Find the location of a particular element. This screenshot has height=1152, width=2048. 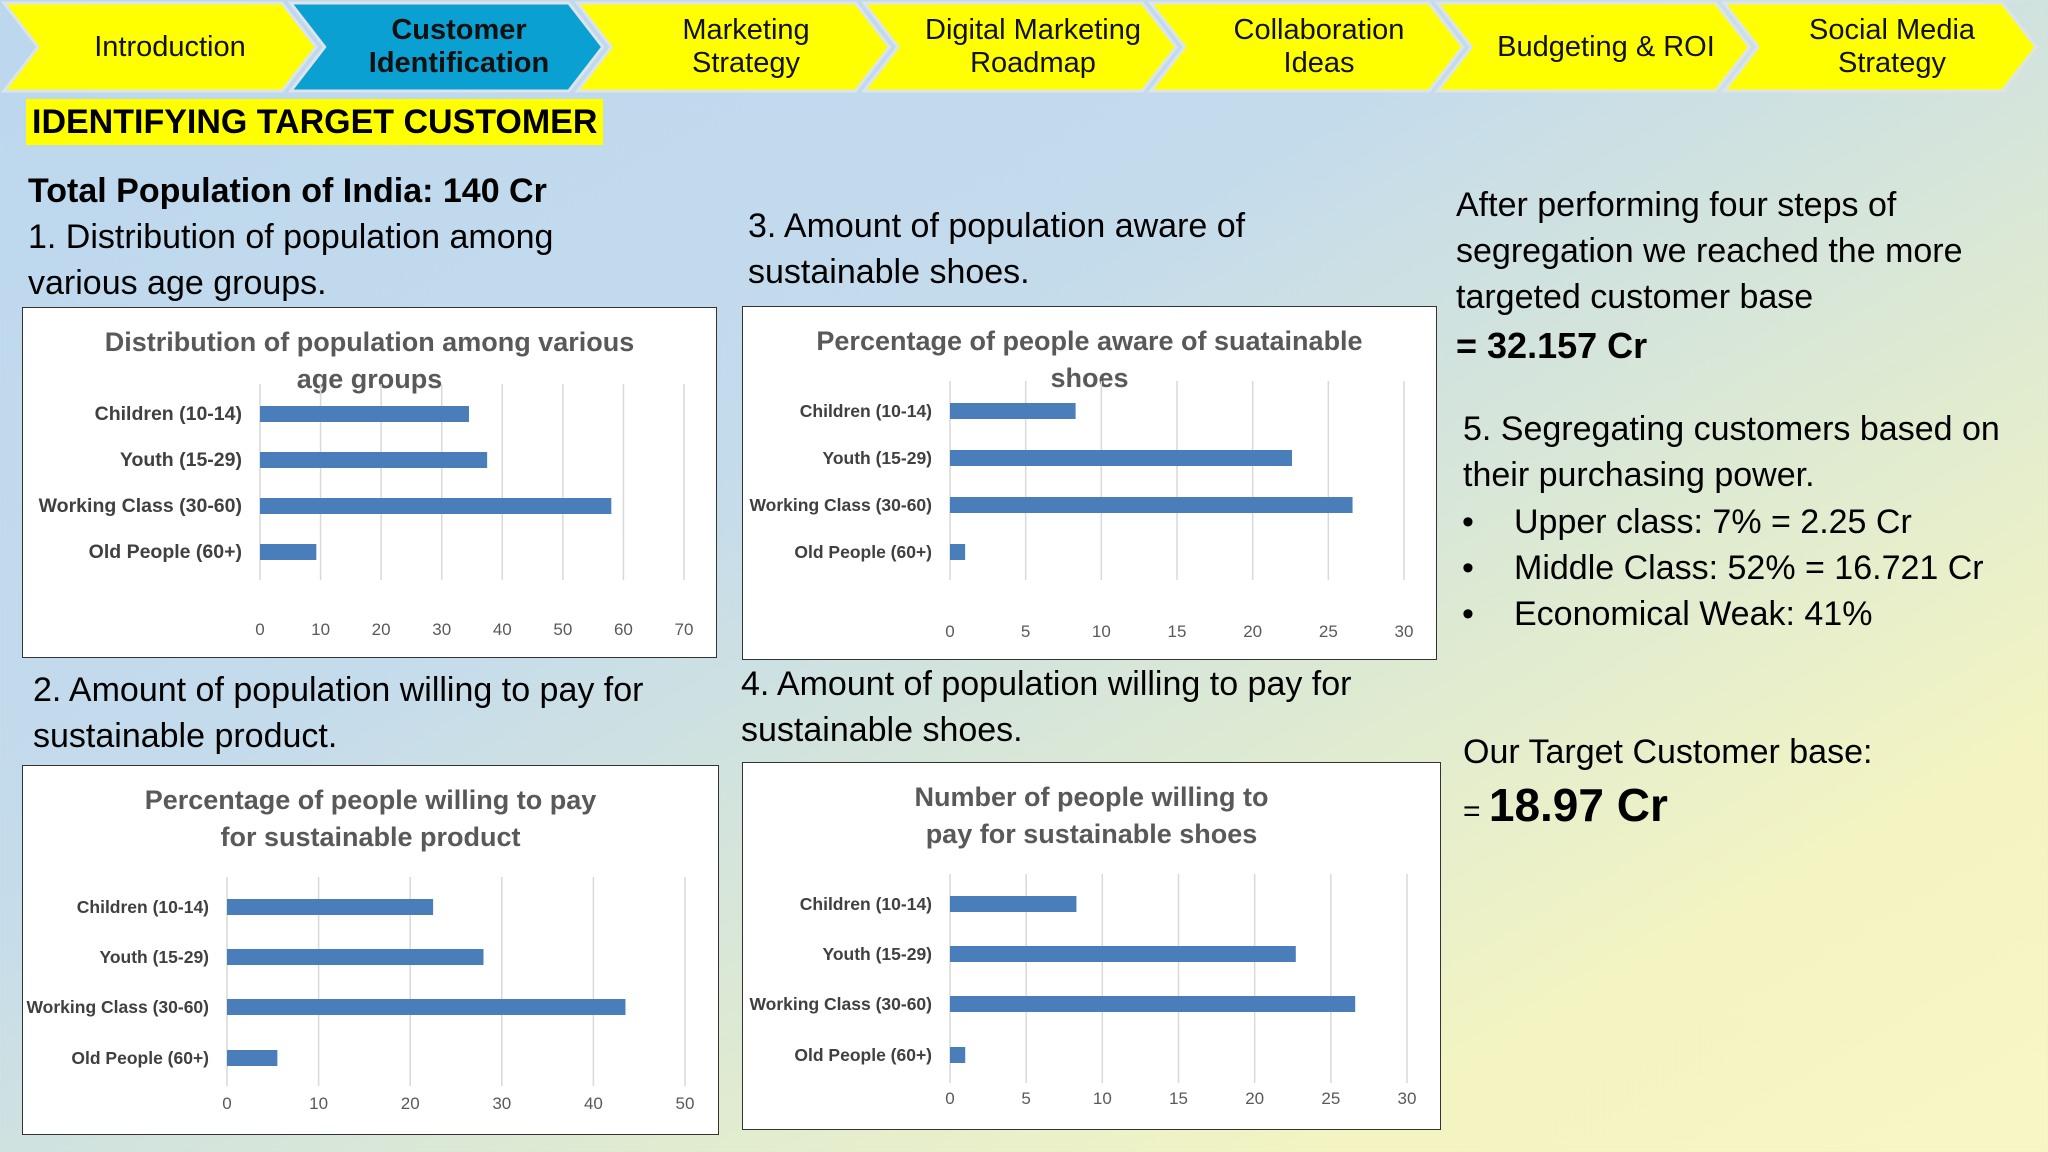

list-item: • Middle Class: 52% = 16.721 Cr is located at coordinates (1723, 568).